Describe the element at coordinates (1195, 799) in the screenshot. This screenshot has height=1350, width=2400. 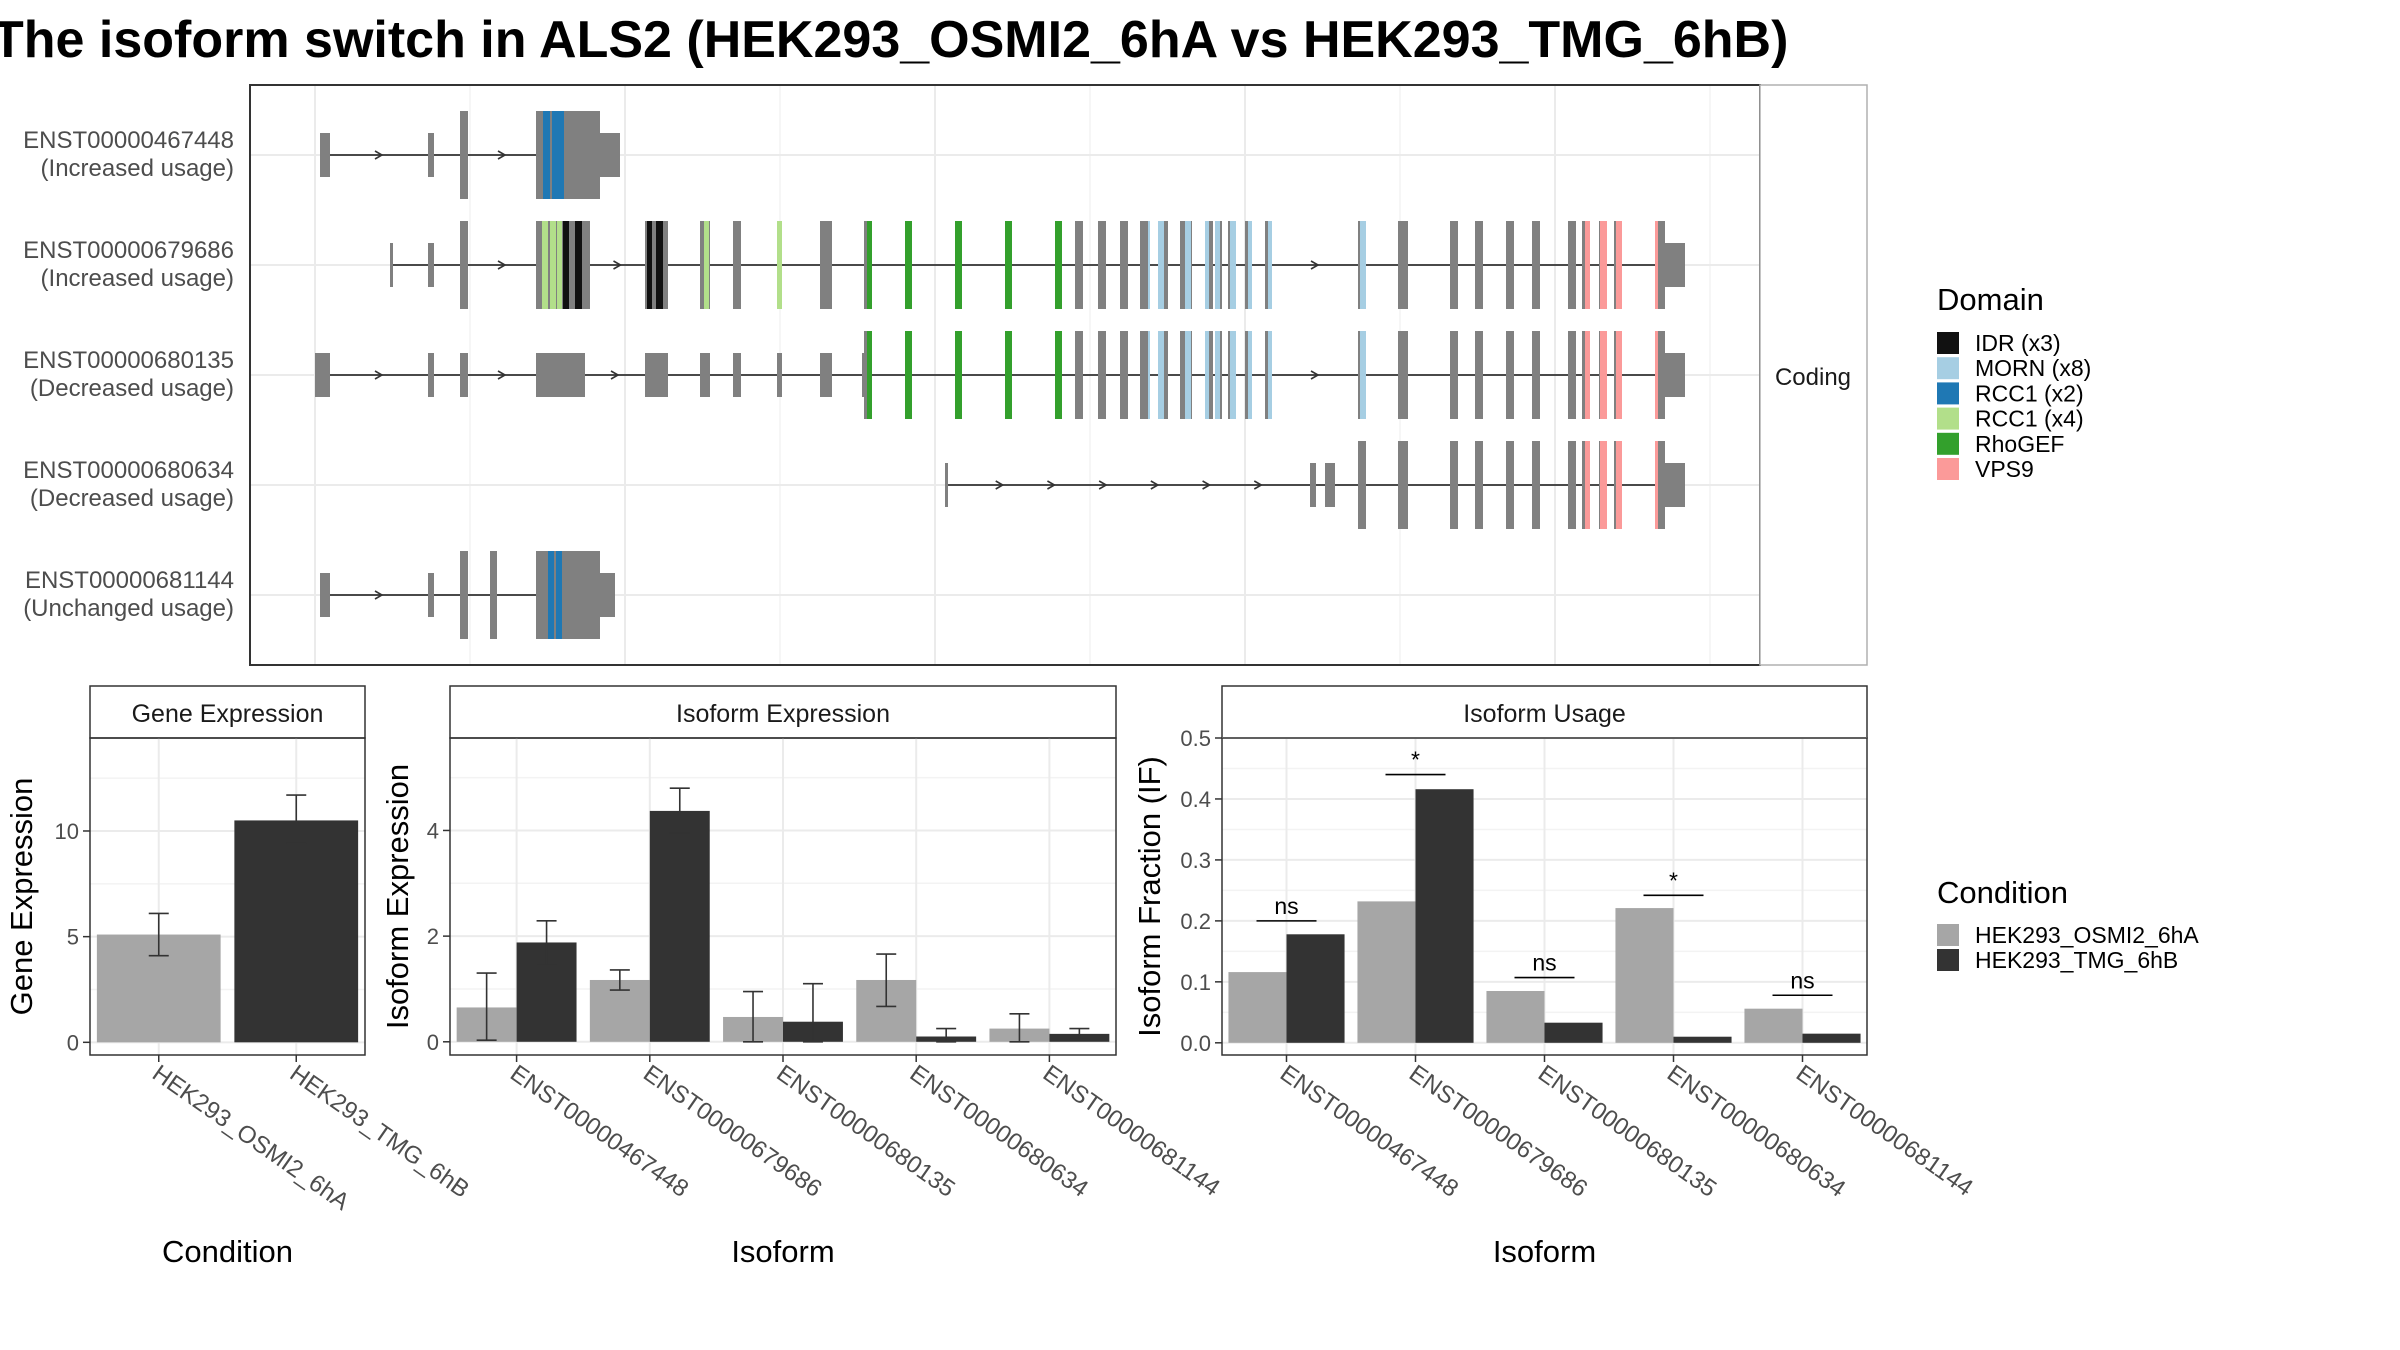
I see `y-tick-label: 0.4` at that location.